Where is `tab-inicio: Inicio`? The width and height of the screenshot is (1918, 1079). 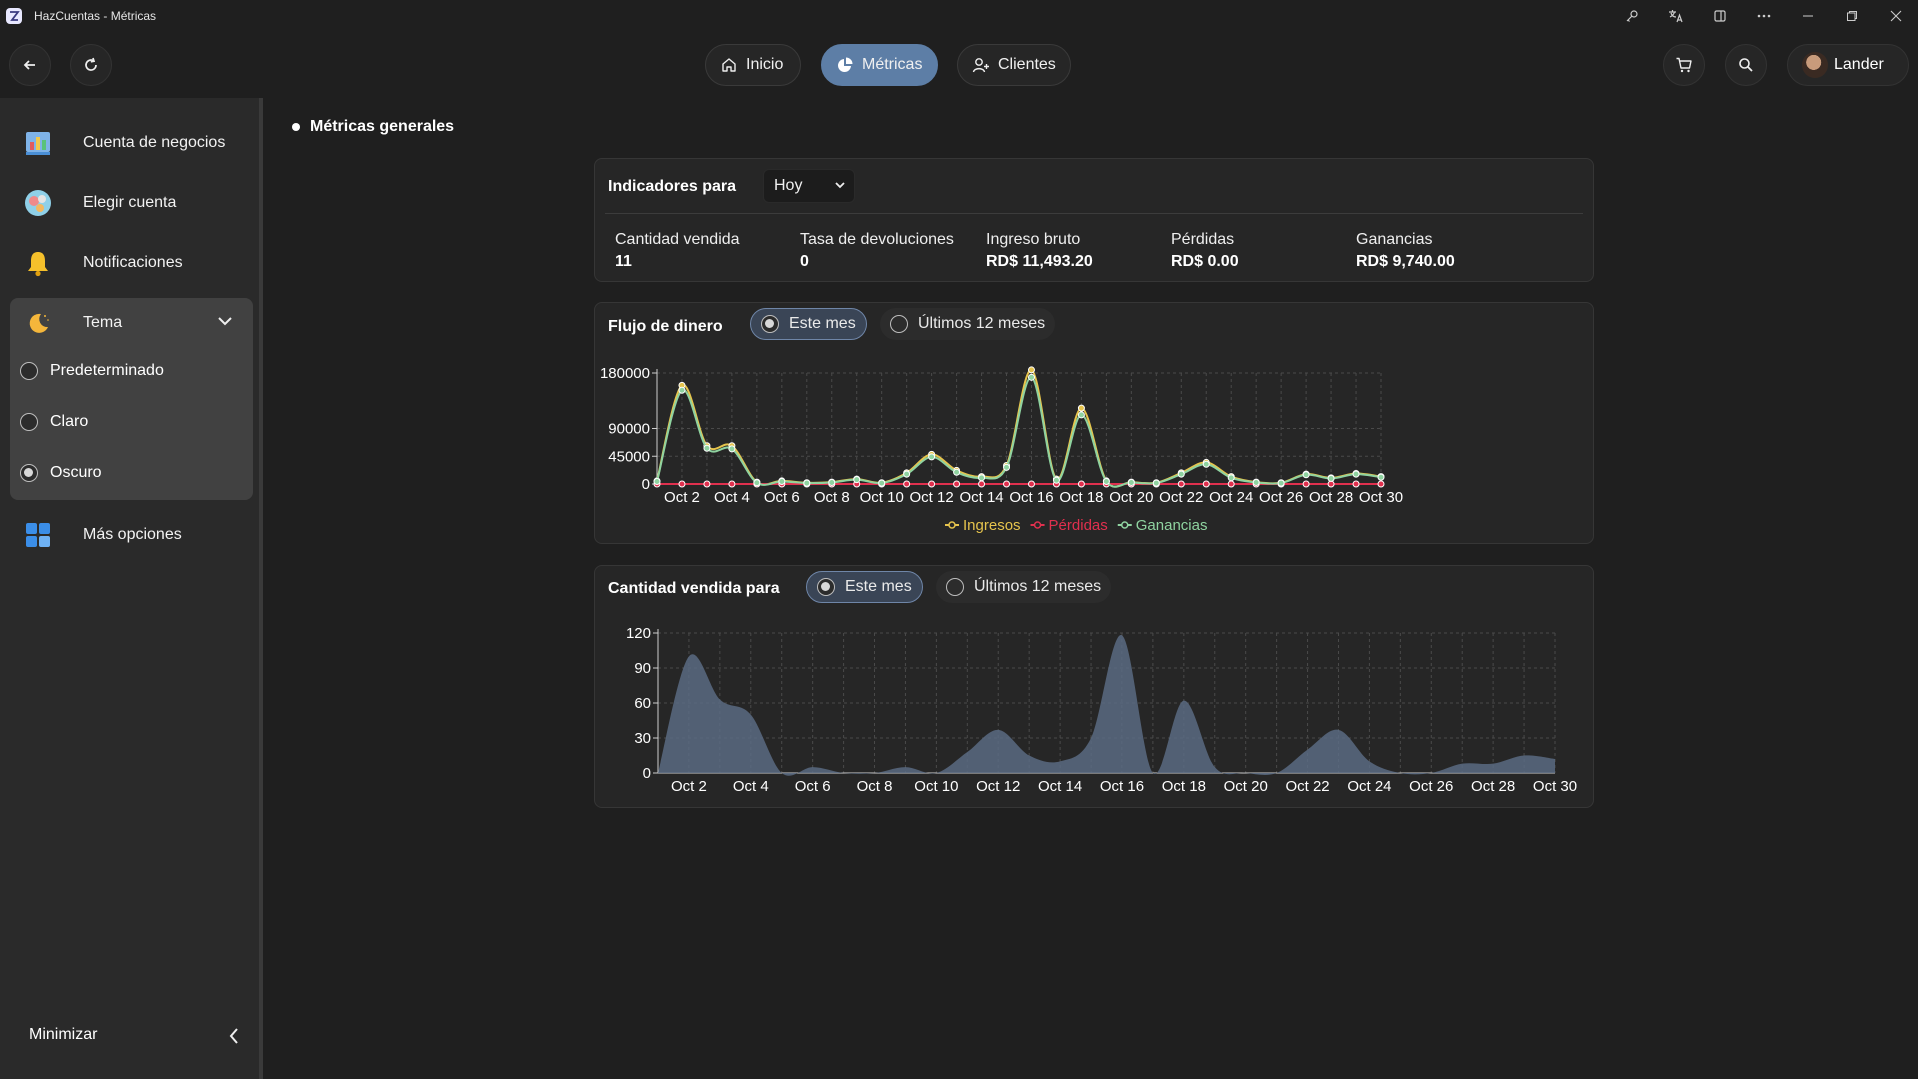 tab-inicio: Inicio is located at coordinates (753, 65).